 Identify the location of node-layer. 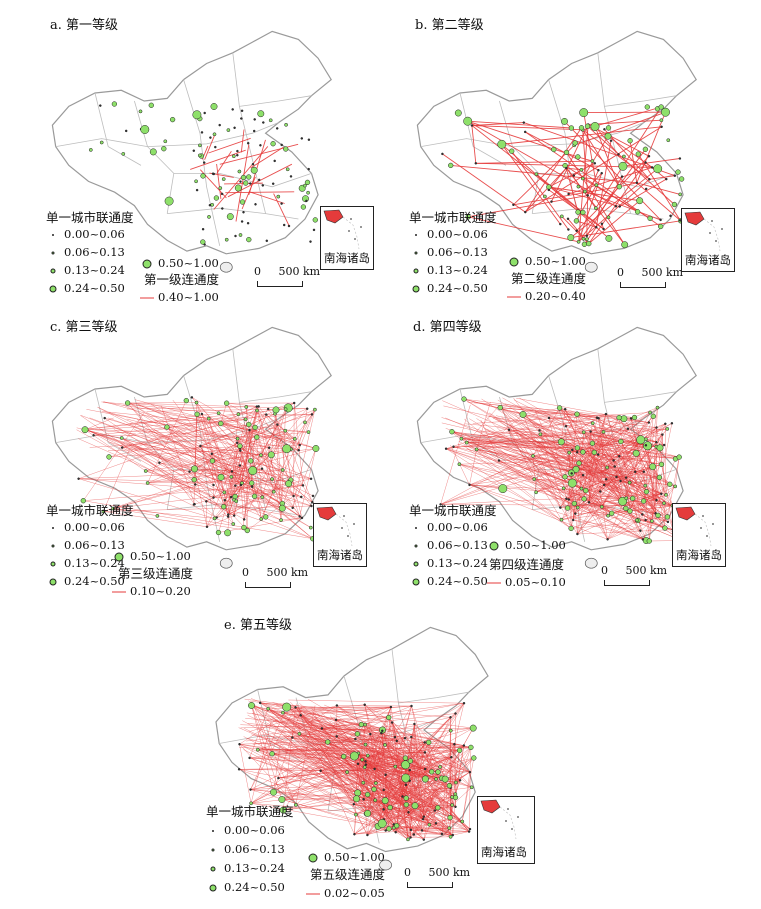
(203, 173).